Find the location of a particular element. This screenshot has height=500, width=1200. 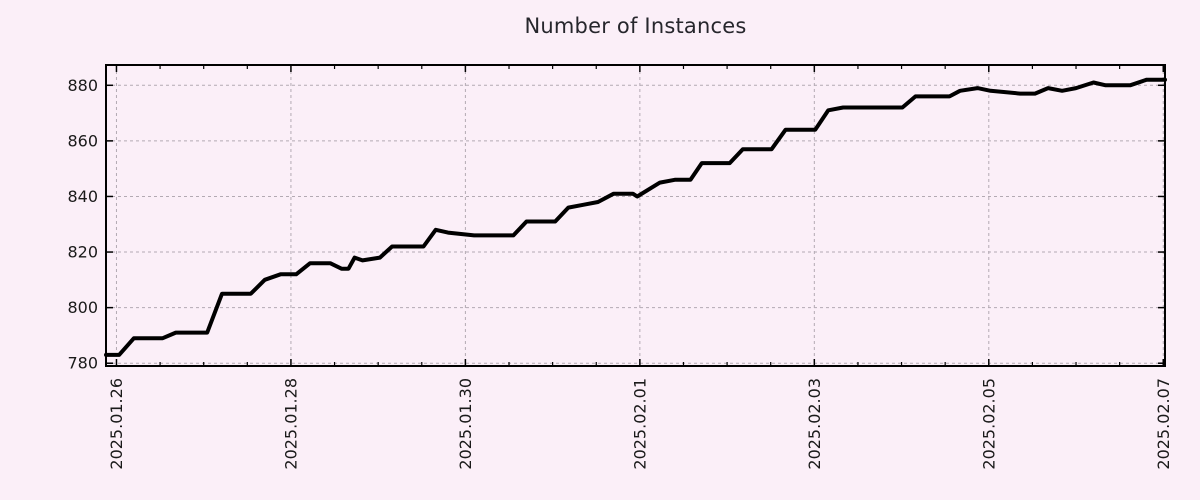

chart-title: Number of Instances is located at coordinates (635, 26).